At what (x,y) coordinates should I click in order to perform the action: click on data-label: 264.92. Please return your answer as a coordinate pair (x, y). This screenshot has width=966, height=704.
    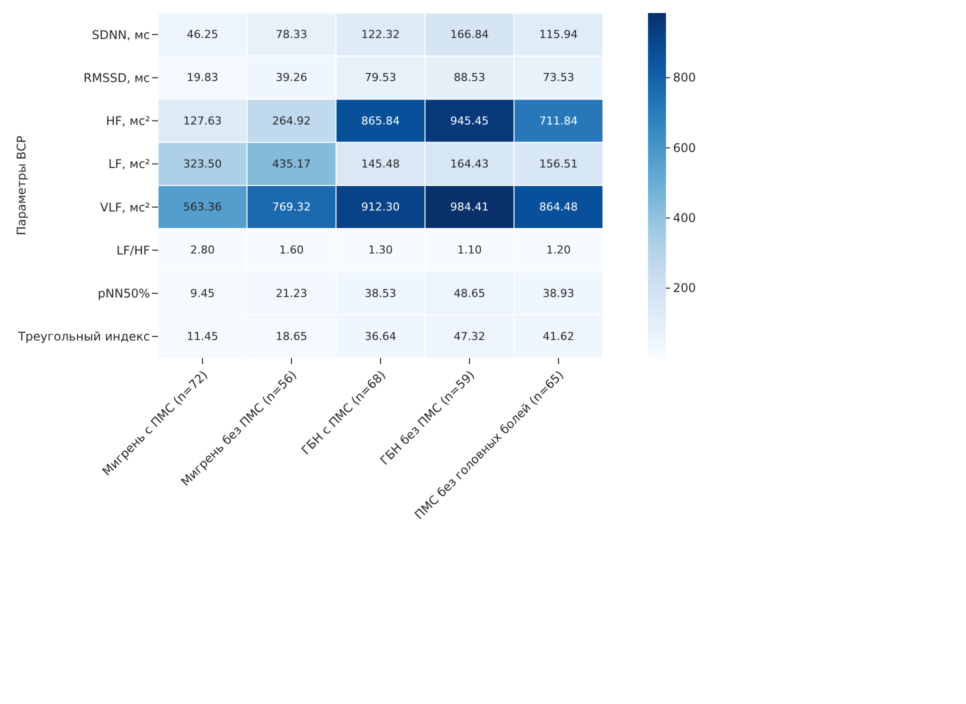
    Looking at the image, I should click on (291, 121).